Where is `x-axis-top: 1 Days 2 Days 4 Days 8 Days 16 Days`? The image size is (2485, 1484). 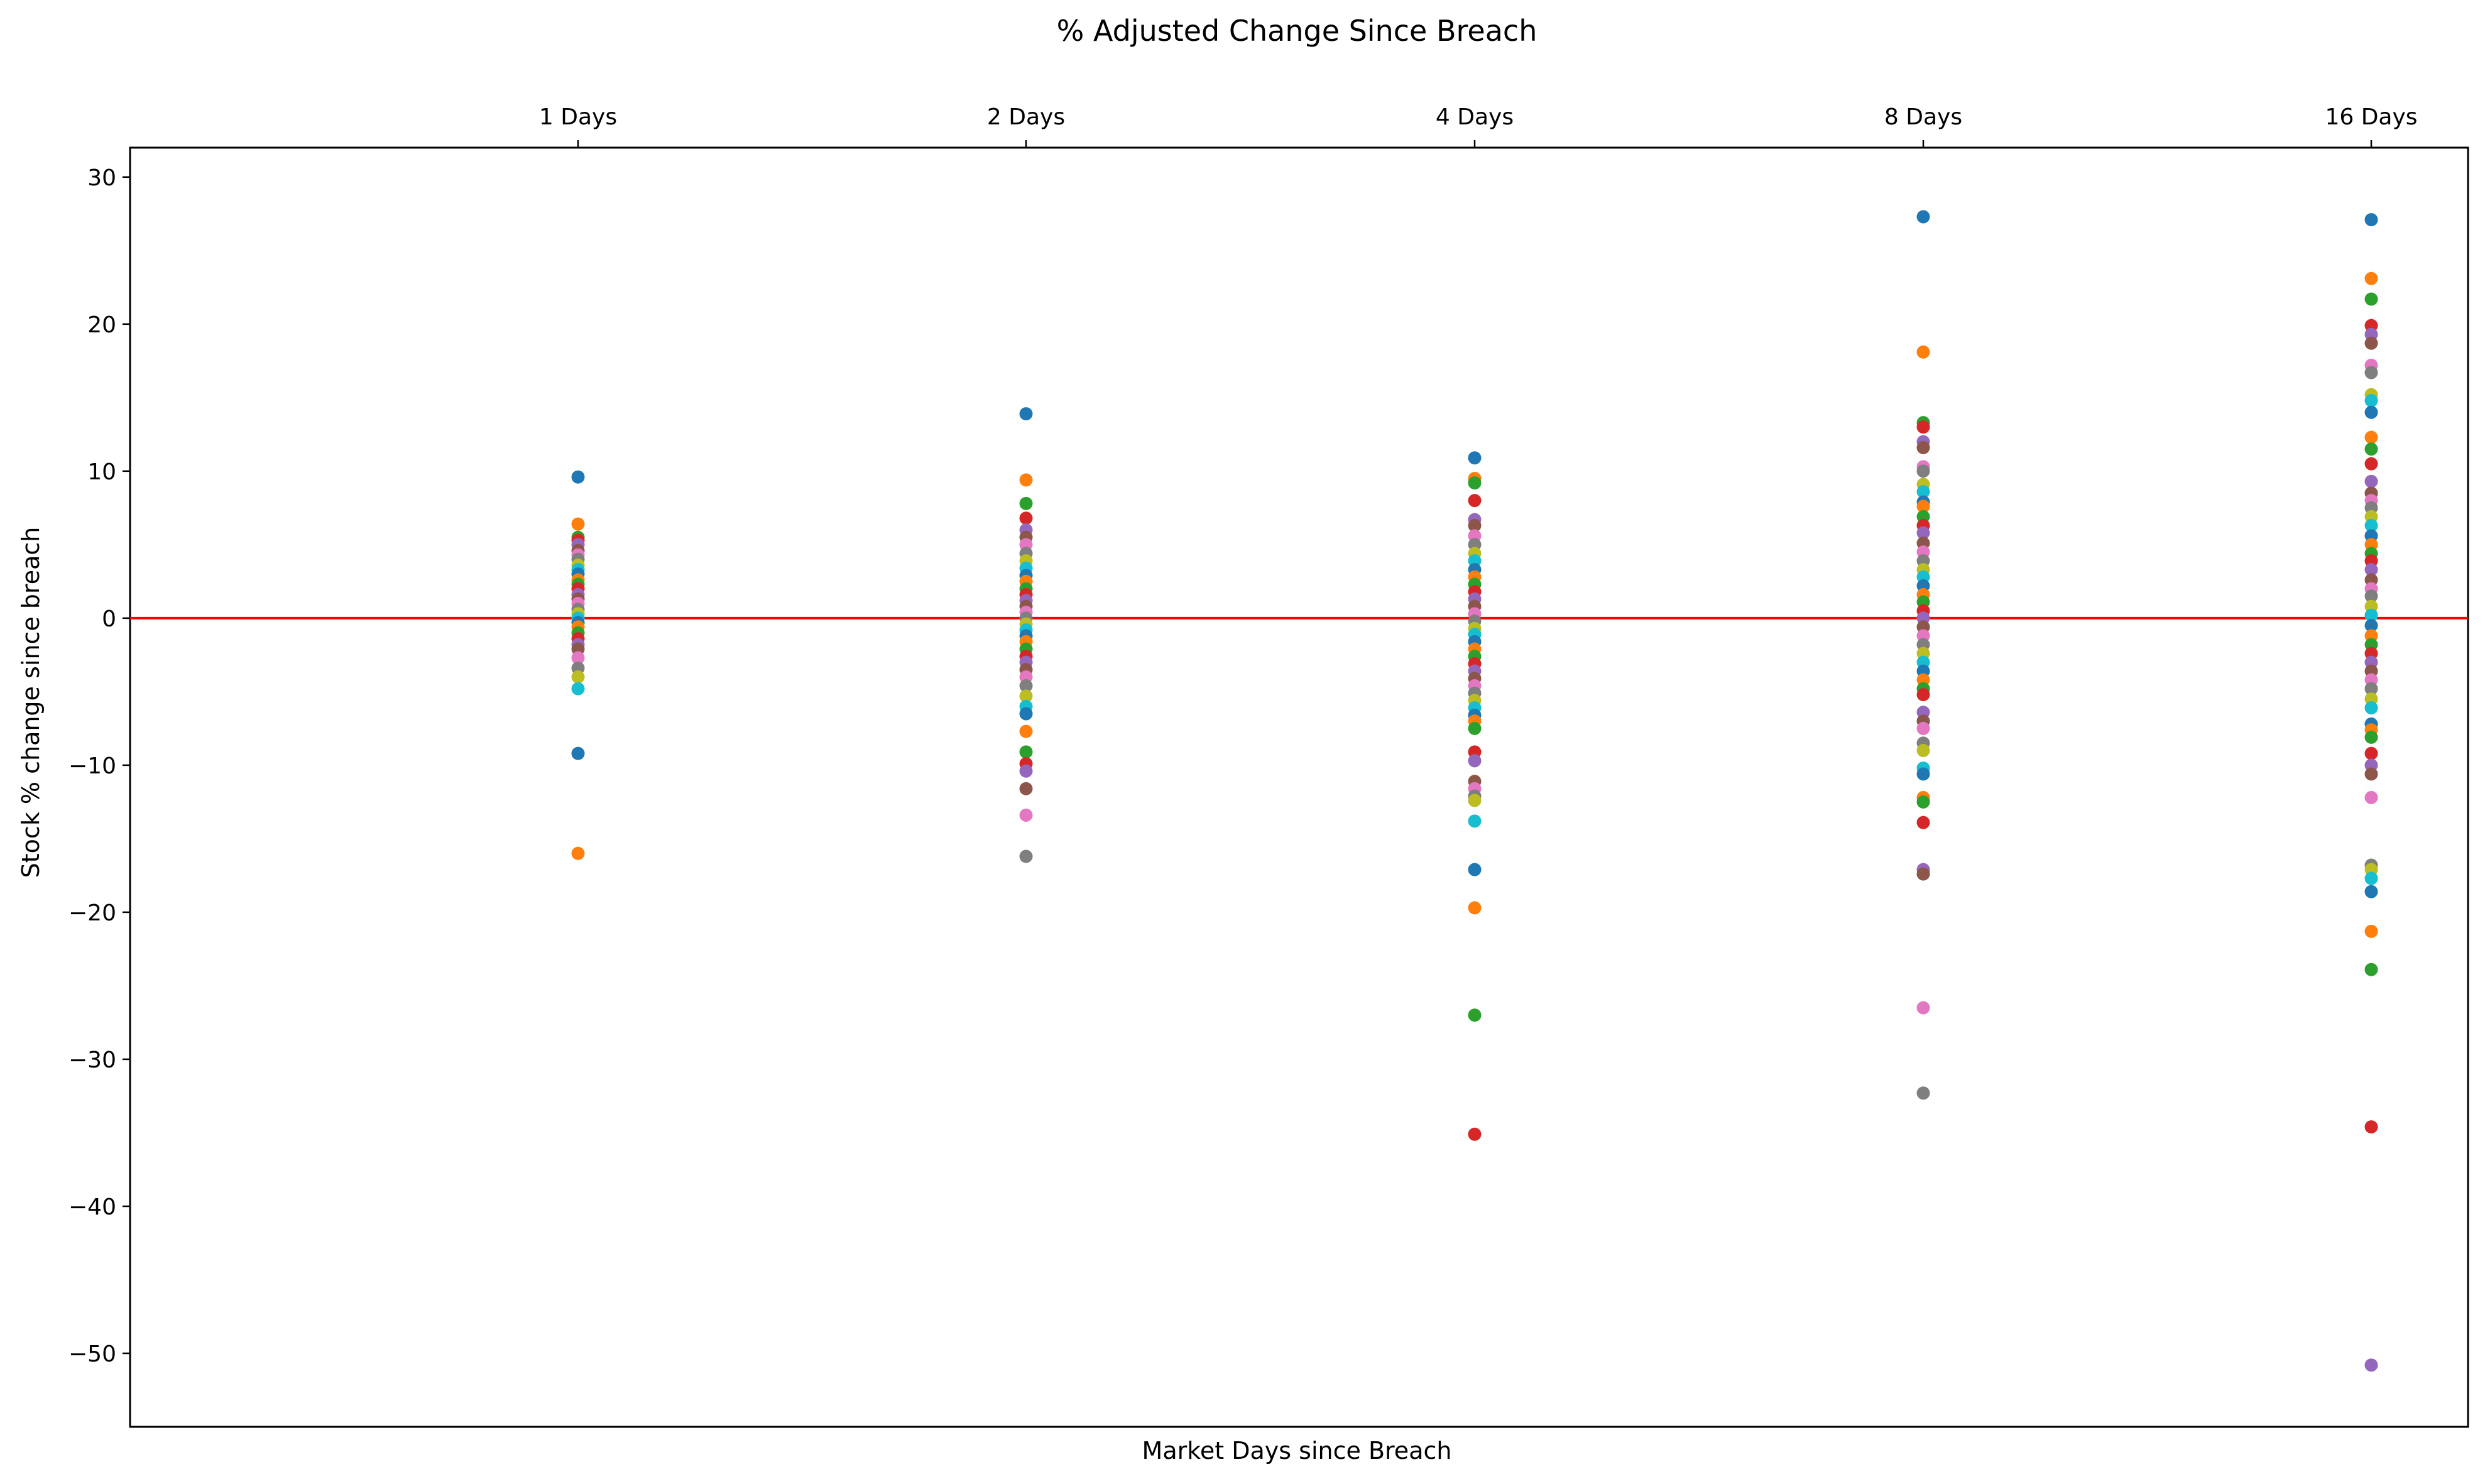 x-axis-top: 1 Days 2 Days 4 Days 8 Days 16 Days is located at coordinates (1478, 126).